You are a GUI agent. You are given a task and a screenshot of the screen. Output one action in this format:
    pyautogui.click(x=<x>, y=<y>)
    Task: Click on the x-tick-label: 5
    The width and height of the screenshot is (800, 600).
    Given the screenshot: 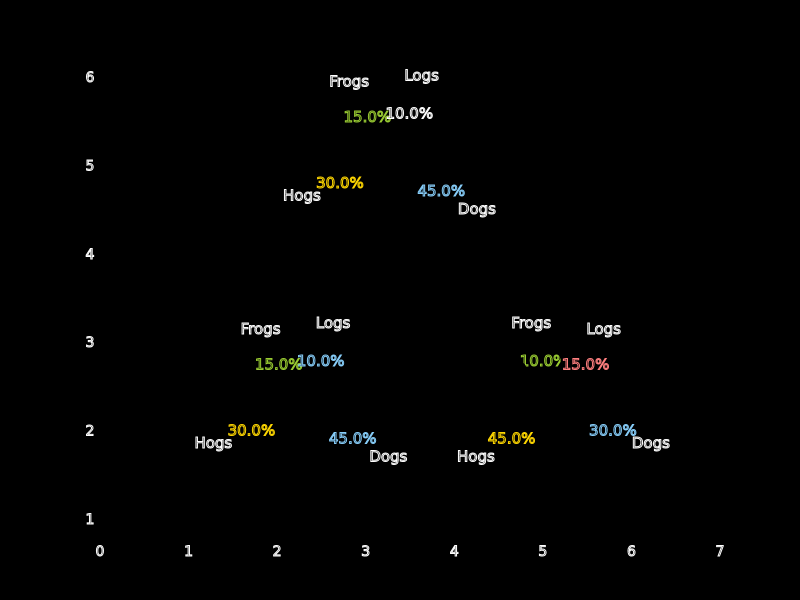 What is the action you would take?
    pyautogui.click(x=542, y=552)
    